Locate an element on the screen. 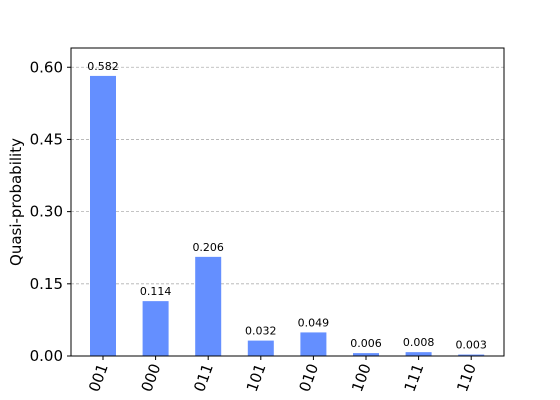 Image resolution: width=560 pixels, height=400 pixels. y-tick-label: 0.00 is located at coordinates (46, 356).